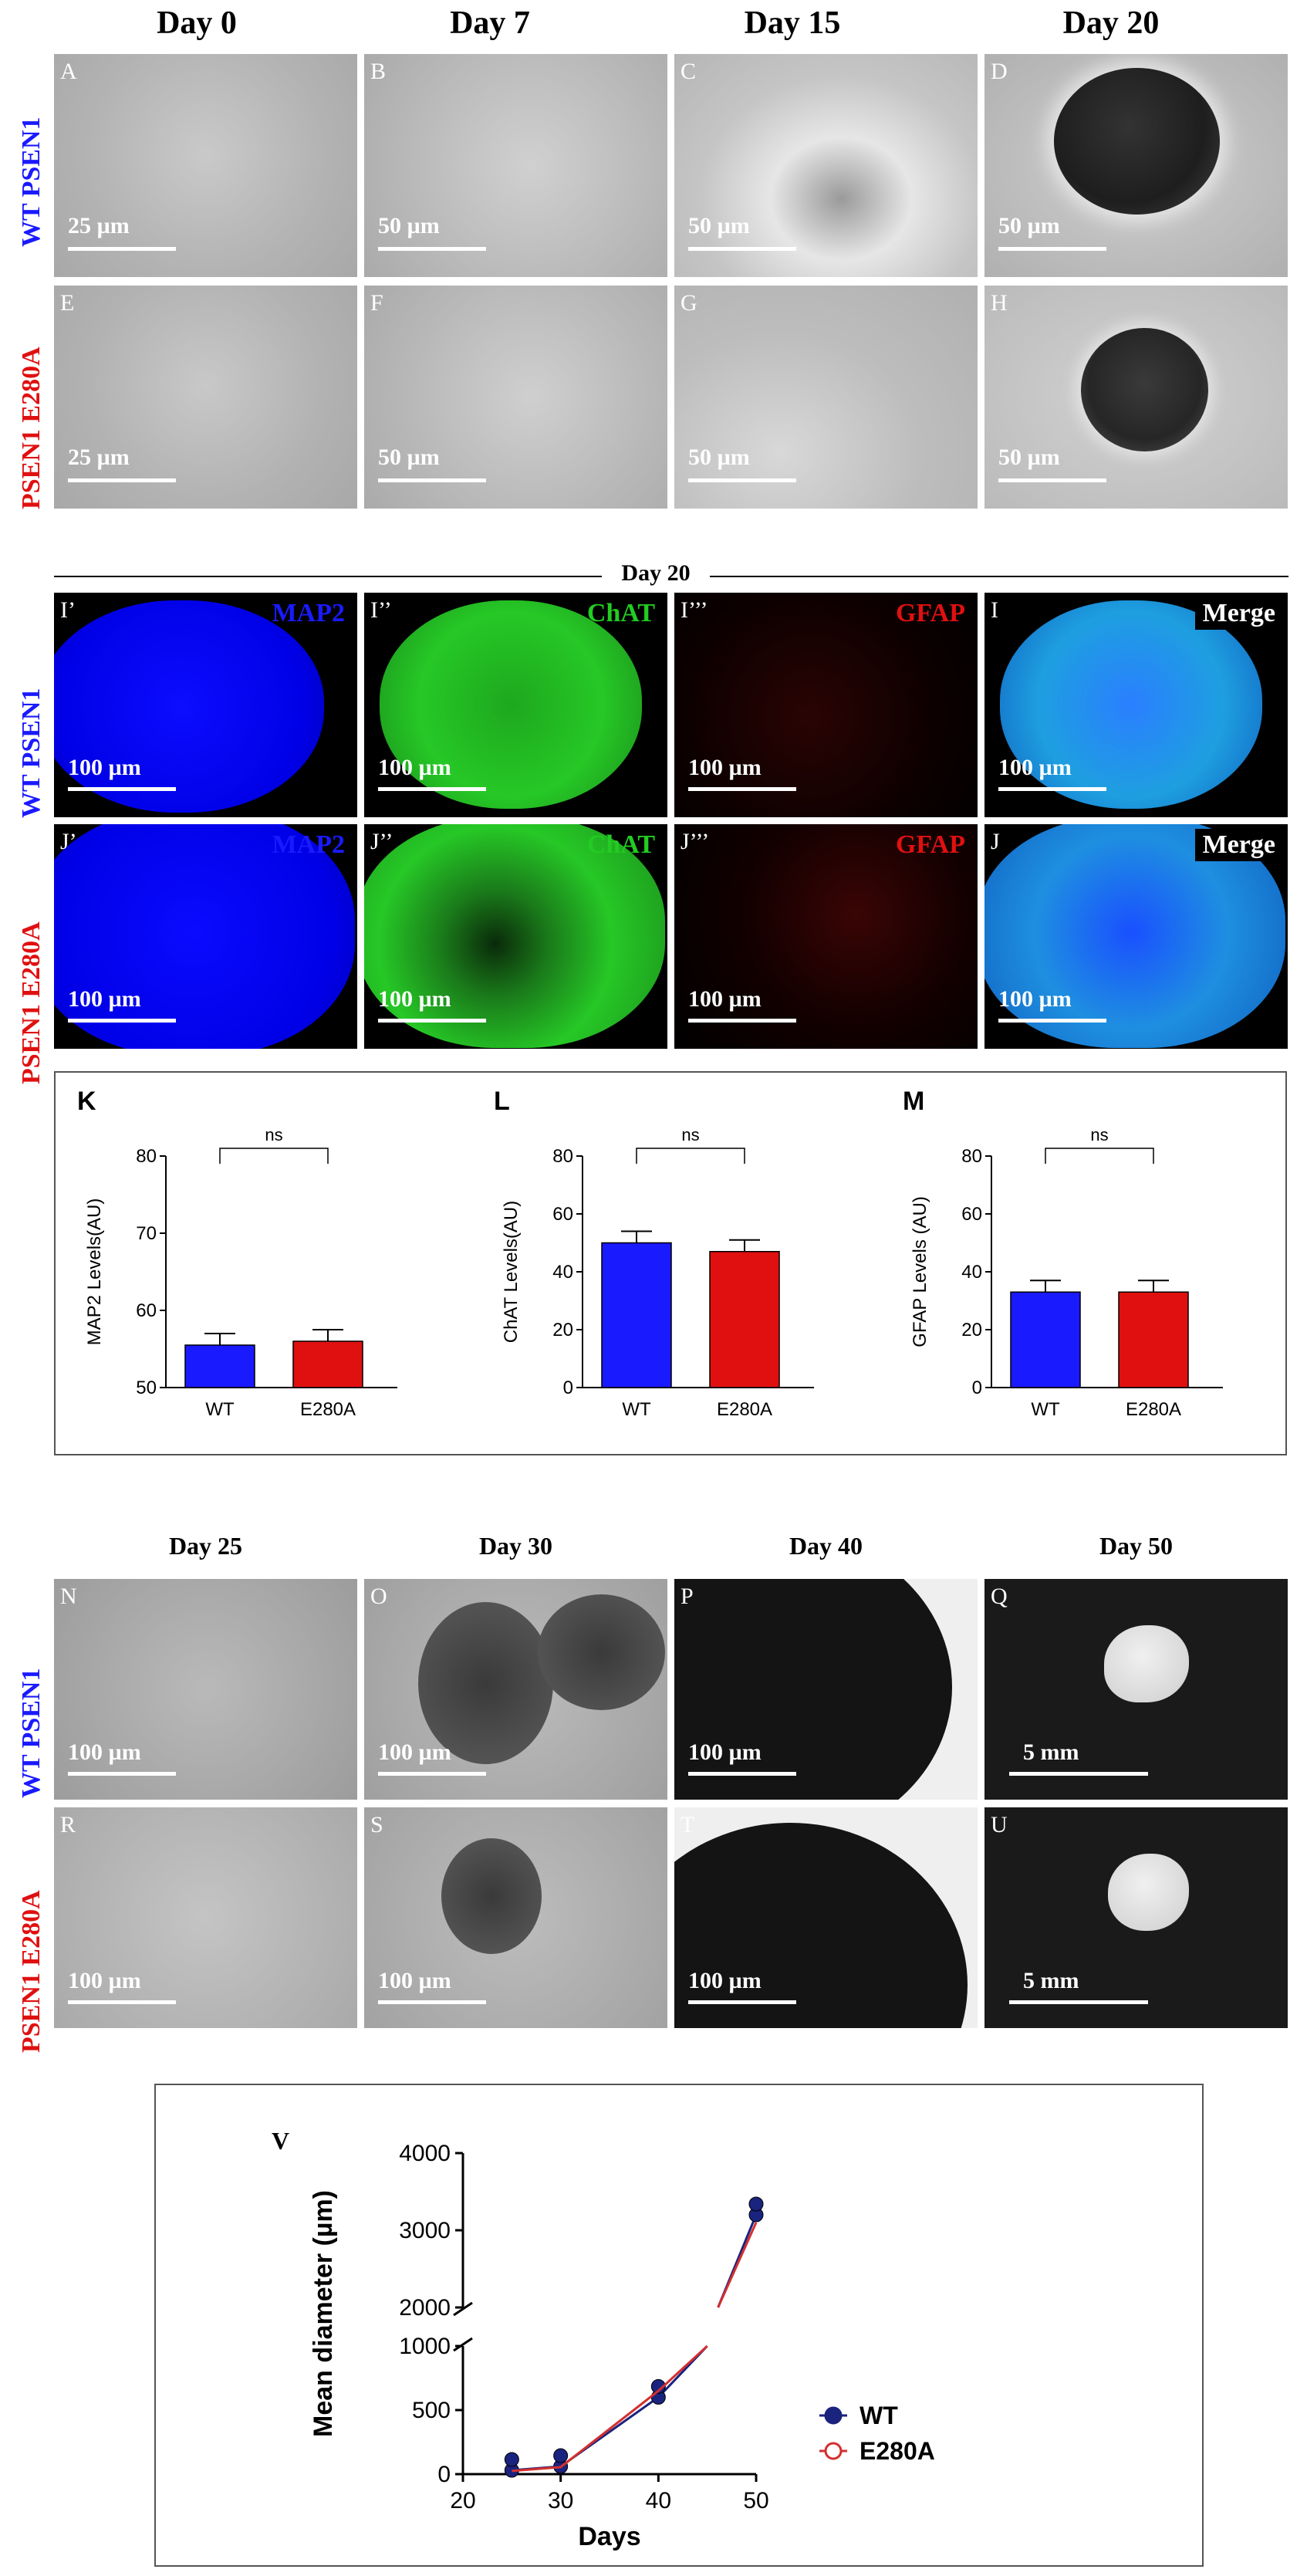  What do you see at coordinates (658, 2500) in the screenshot?
I see `x-tick-label: 40` at bounding box center [658, 2500].